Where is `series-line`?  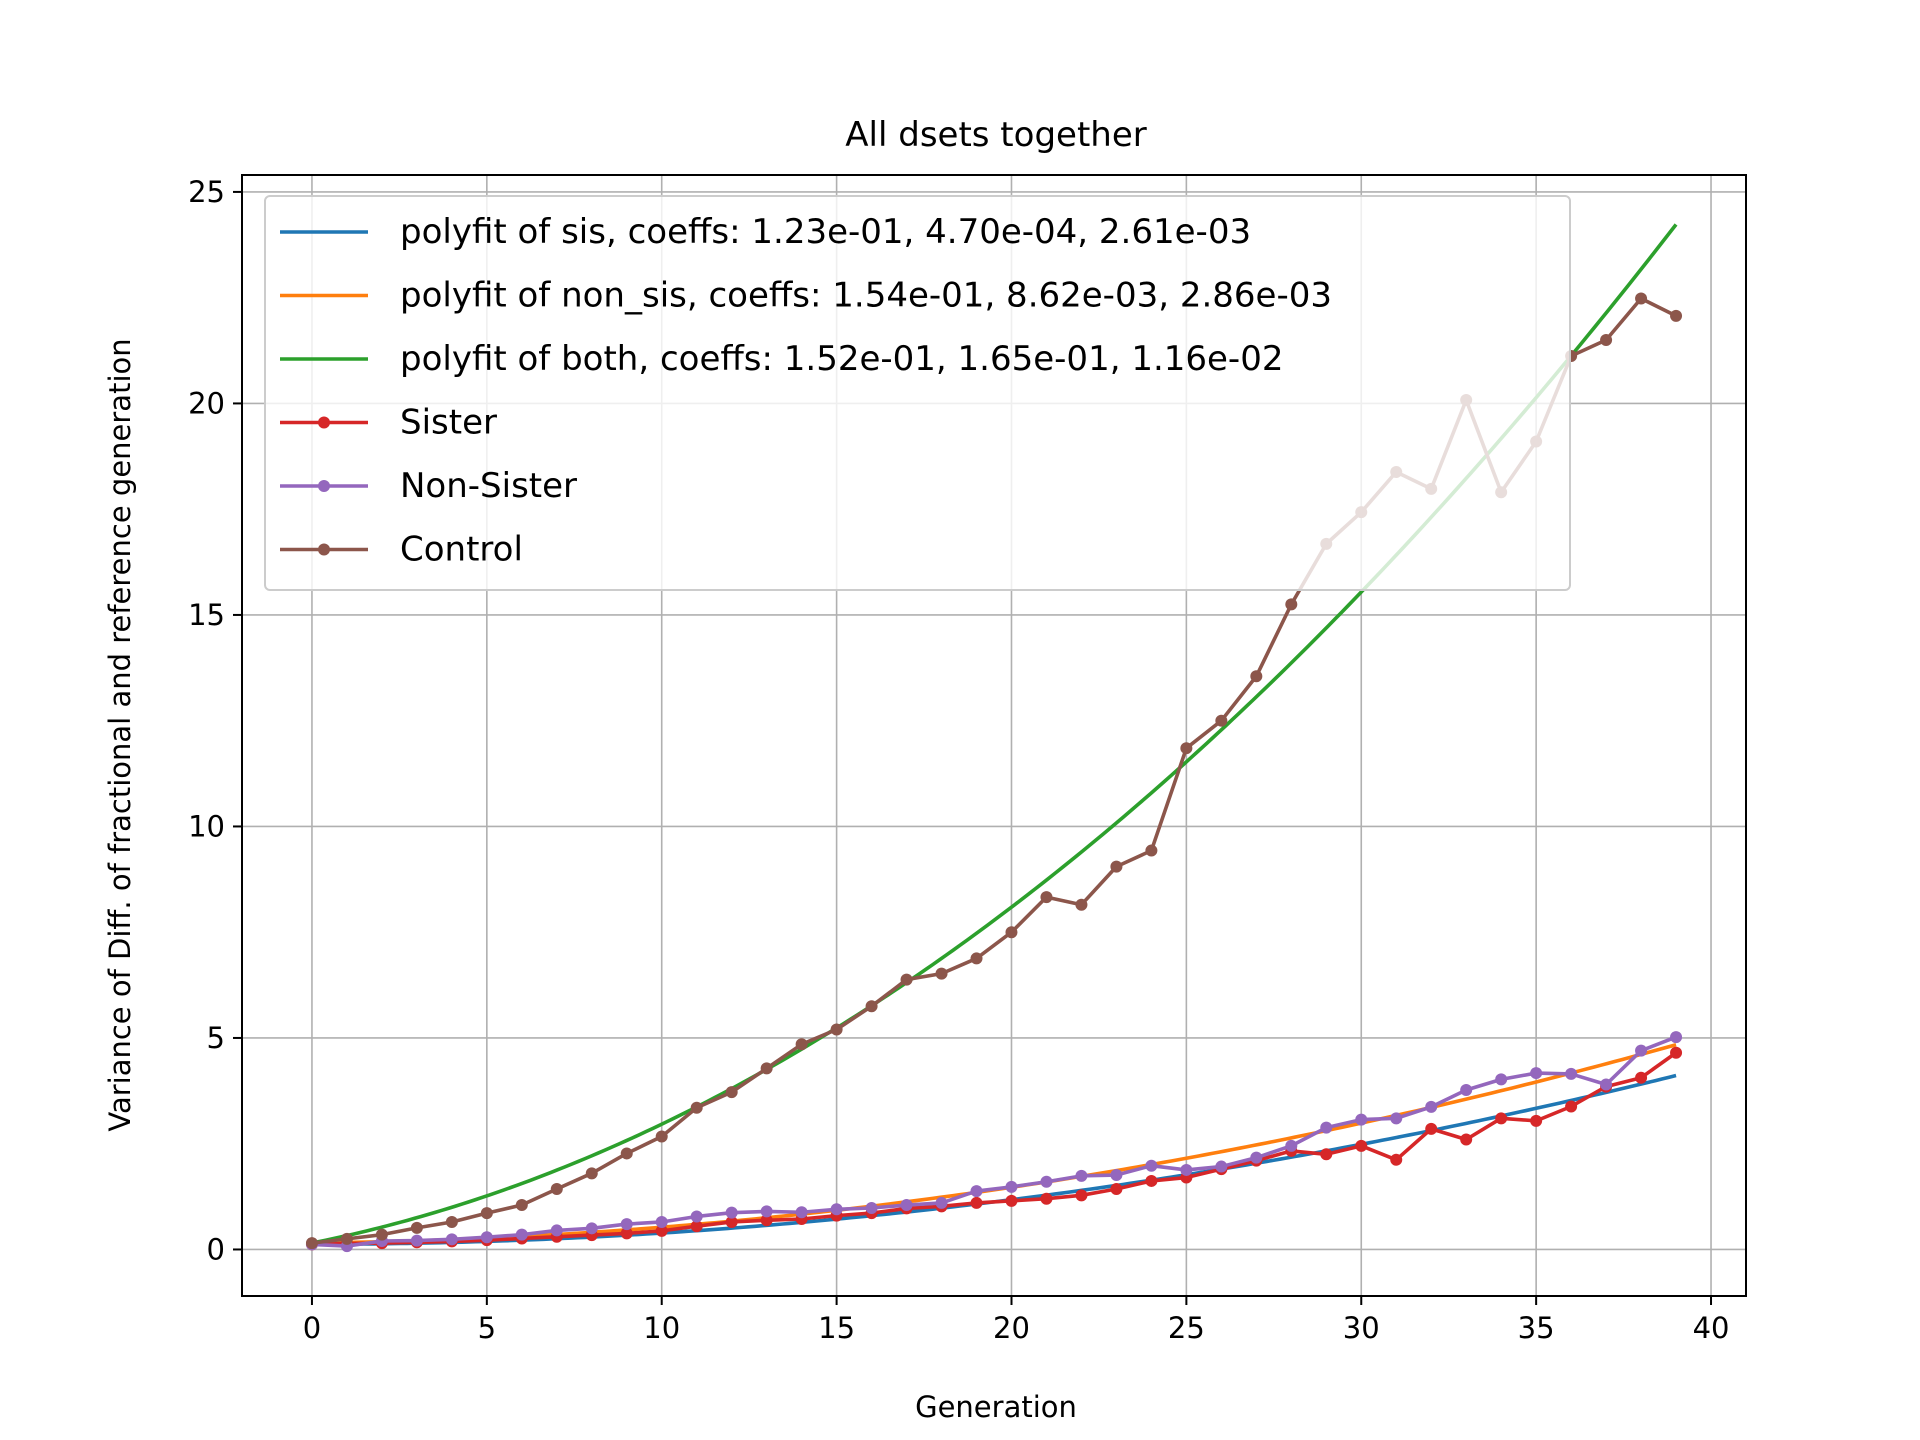
series-line is located at coordinates (994, 1141).